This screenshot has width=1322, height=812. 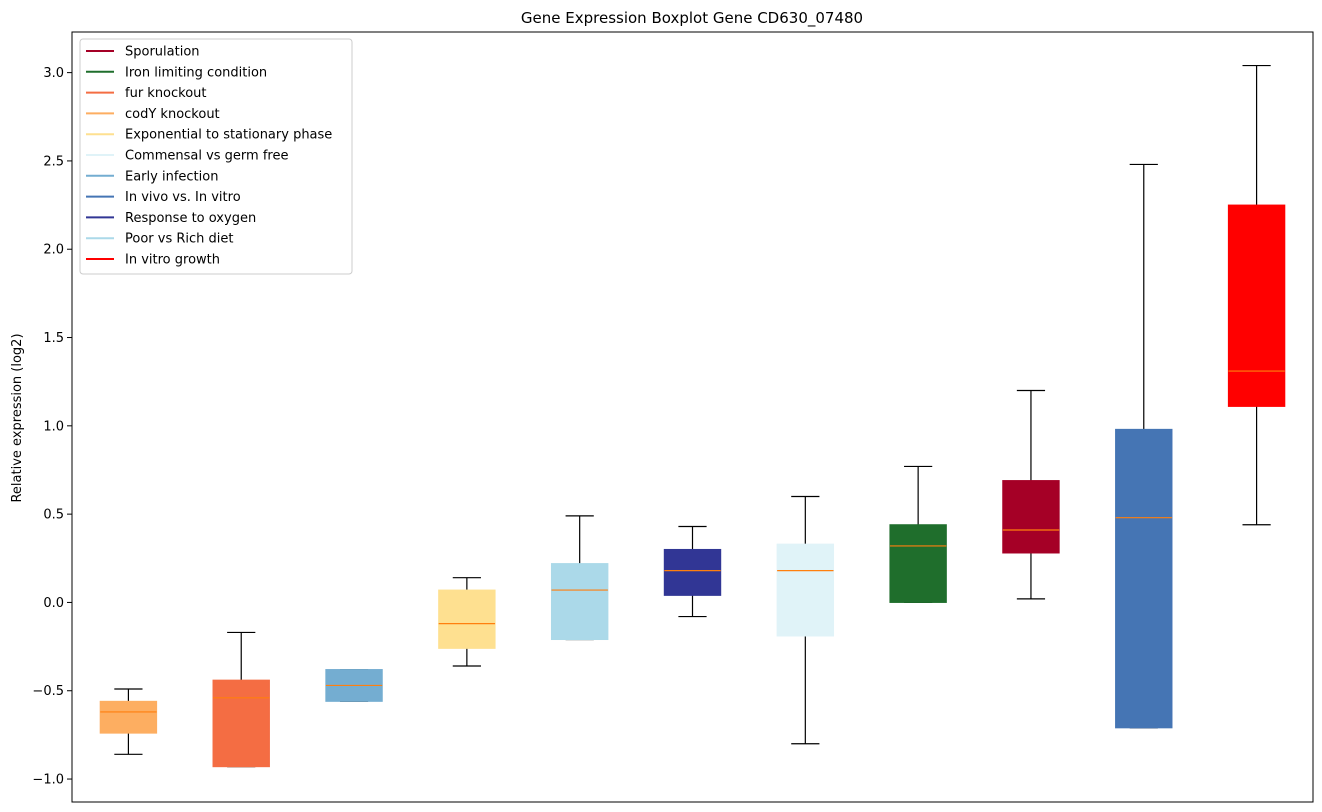 I want to click on y-tick-label: 0.0, so click(x=53, y=603).